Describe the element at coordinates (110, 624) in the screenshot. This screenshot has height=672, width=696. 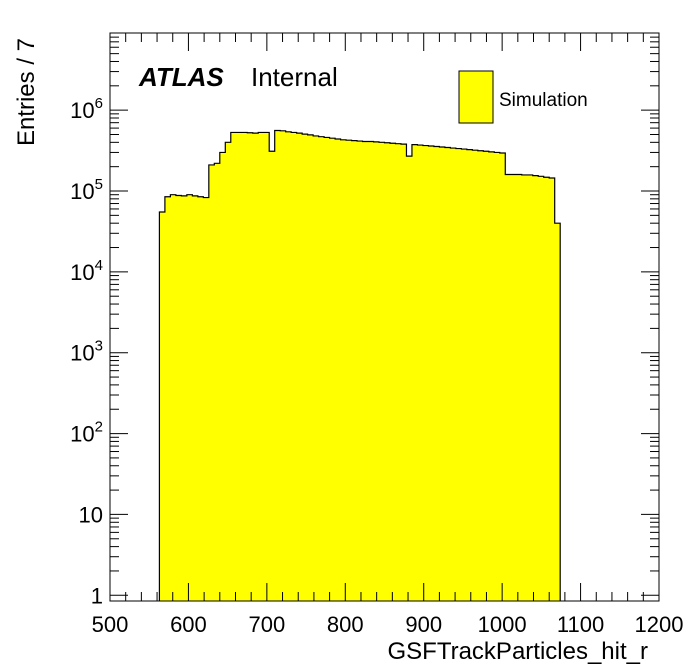
I see `x-tick-label: 500` at that location.